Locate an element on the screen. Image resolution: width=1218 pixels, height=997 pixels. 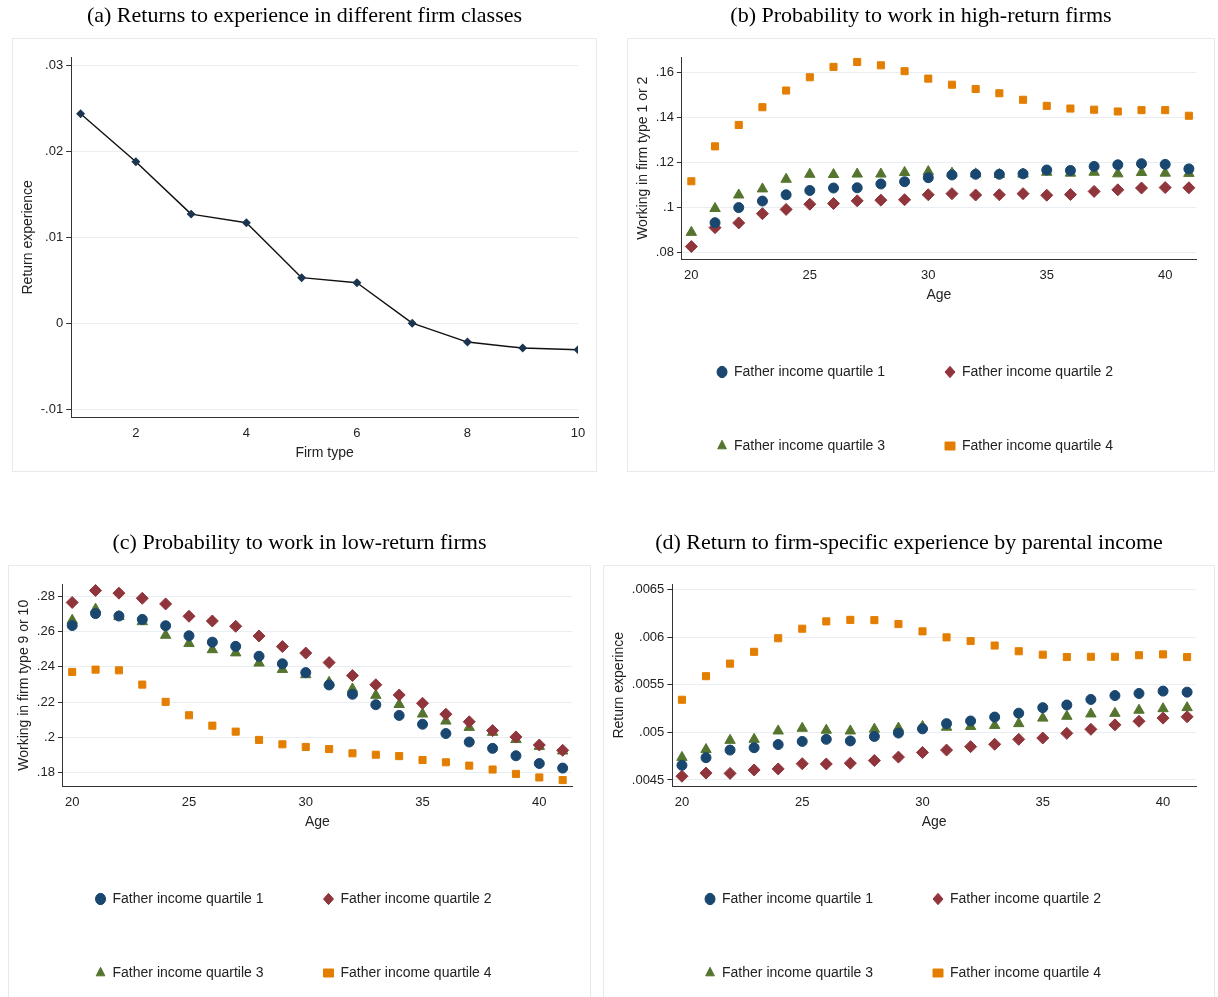
y-tick-label: .14 is located at coordinates (664, 117).